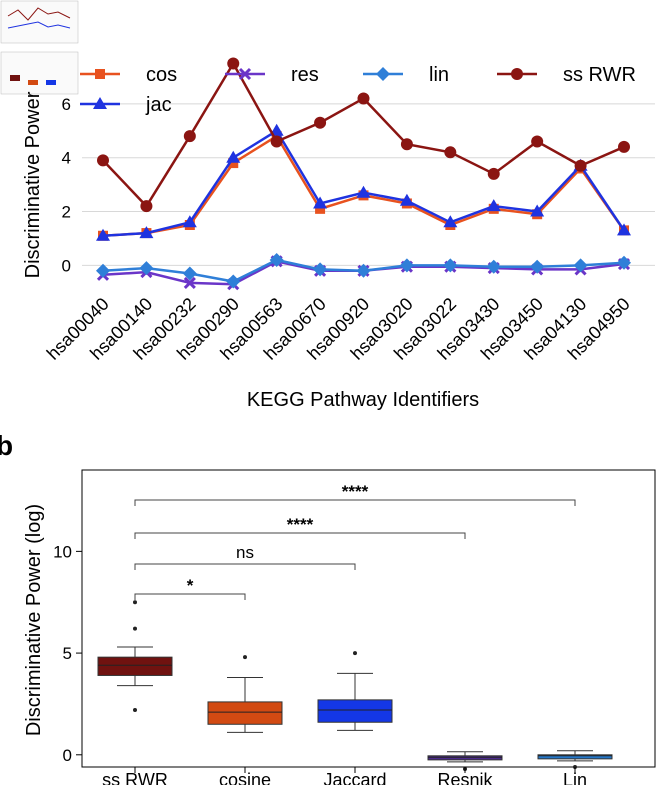 This screenshot has width=660, height=785. I want to click on legend-item: jac, so click(126, 105).